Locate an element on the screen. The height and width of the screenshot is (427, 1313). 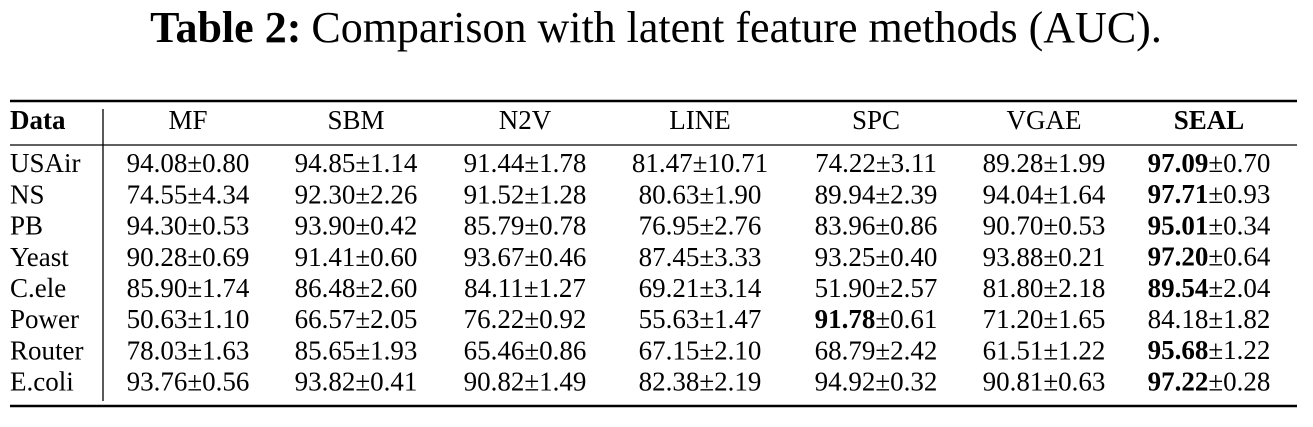
table-cell: 91.78±0.61 is located at coordinates (876, 319).